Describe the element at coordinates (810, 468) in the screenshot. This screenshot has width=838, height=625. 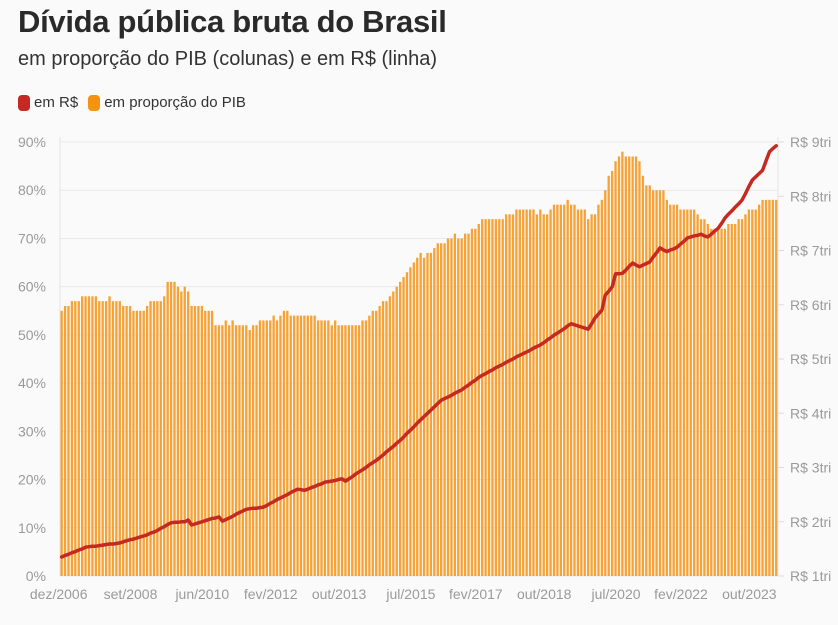
I see `y-right-tick-label: R$ 3tri` at that location.